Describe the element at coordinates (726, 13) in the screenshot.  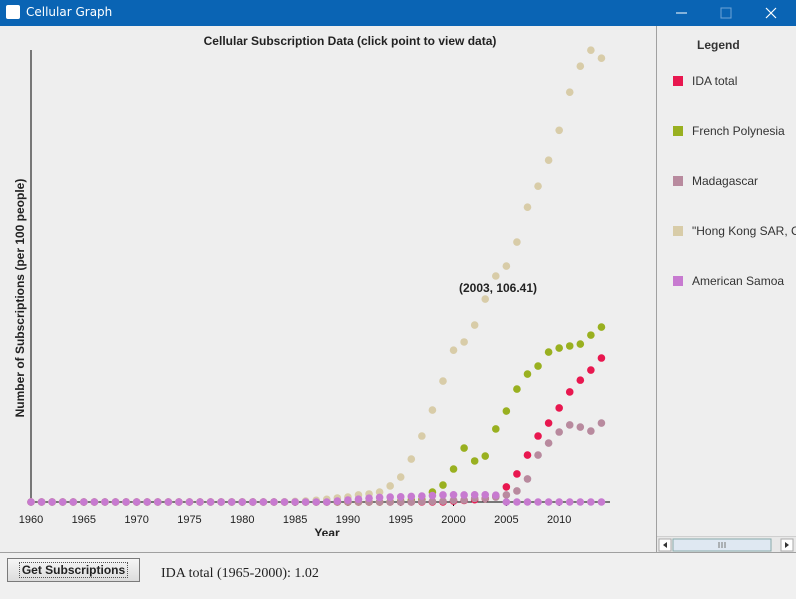
I see `maximize-button` at that location.